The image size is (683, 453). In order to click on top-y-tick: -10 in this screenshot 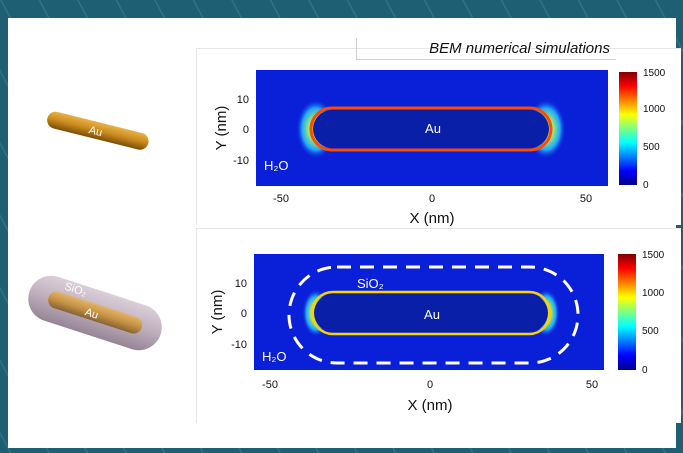, I will do `click(241, 161)`.